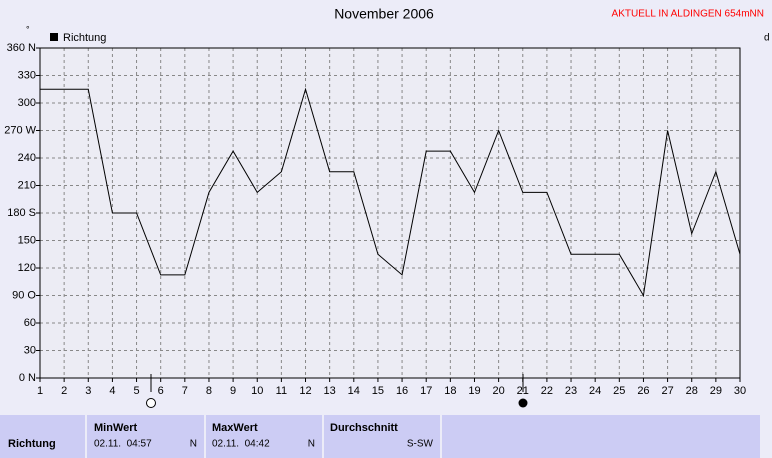 The image size is (772, 458). Describe the element at coordinates (27, 158) in the screenshot. I see `y-tick-label: 240` at that location.